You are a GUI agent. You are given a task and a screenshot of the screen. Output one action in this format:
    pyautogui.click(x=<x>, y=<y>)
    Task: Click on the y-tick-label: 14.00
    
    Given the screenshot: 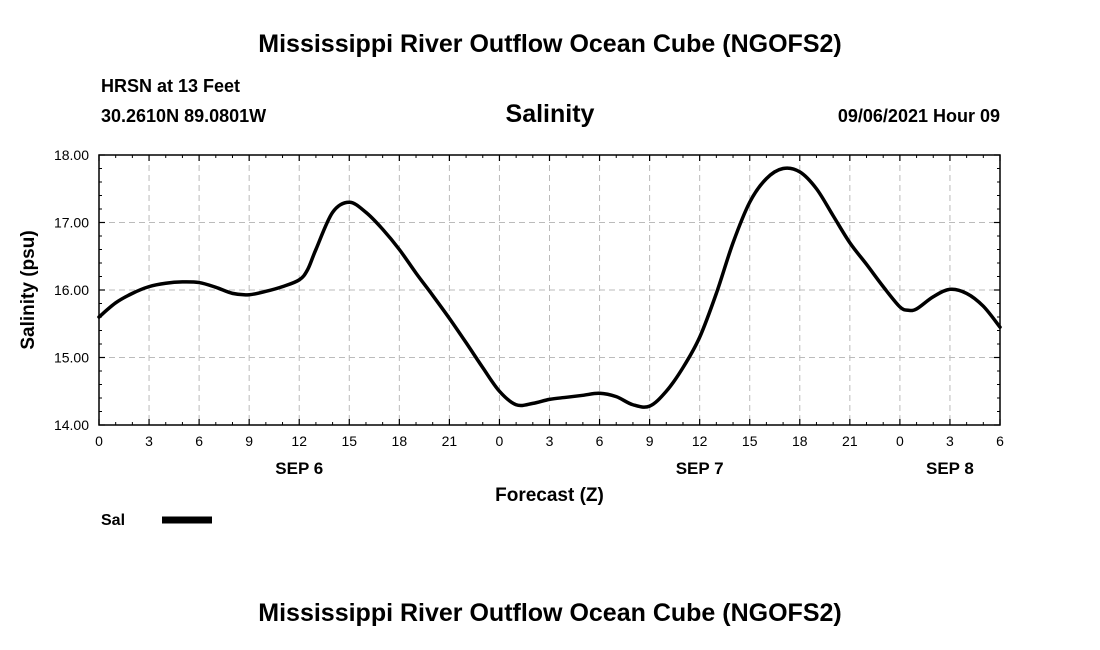 What is the action you would take?
    pyautogui.click(x=71, y=425)
    